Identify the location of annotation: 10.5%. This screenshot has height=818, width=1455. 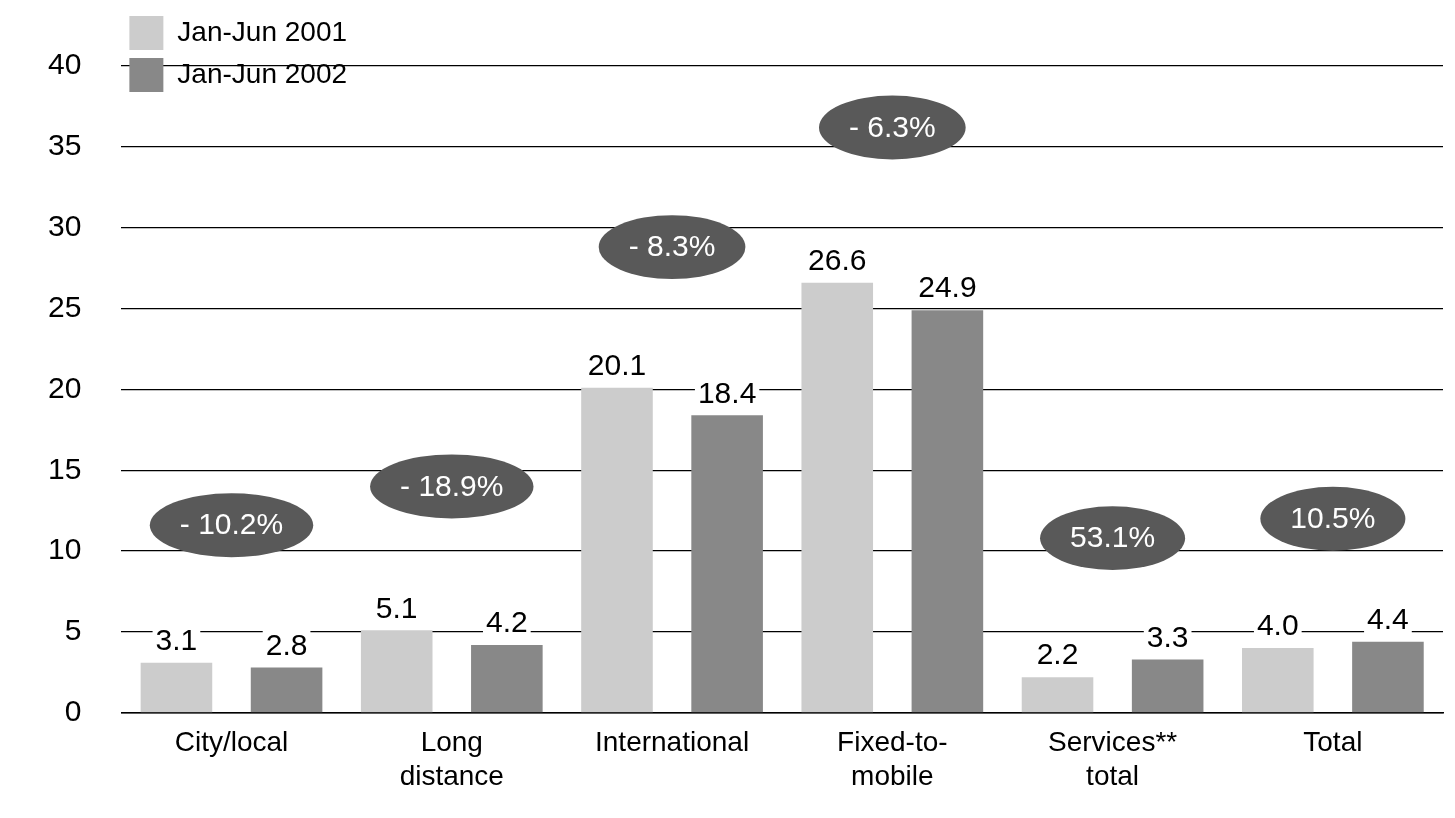
(1333, 518).